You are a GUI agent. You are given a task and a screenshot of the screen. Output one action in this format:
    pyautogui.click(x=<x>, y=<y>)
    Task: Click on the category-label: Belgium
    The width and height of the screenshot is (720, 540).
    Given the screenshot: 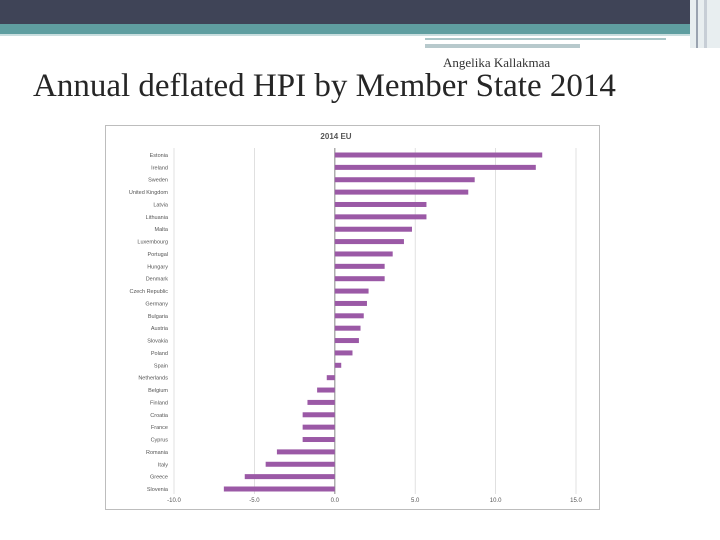 What is the action you would take?
    pyautogui.click(x=158, y=391)
    